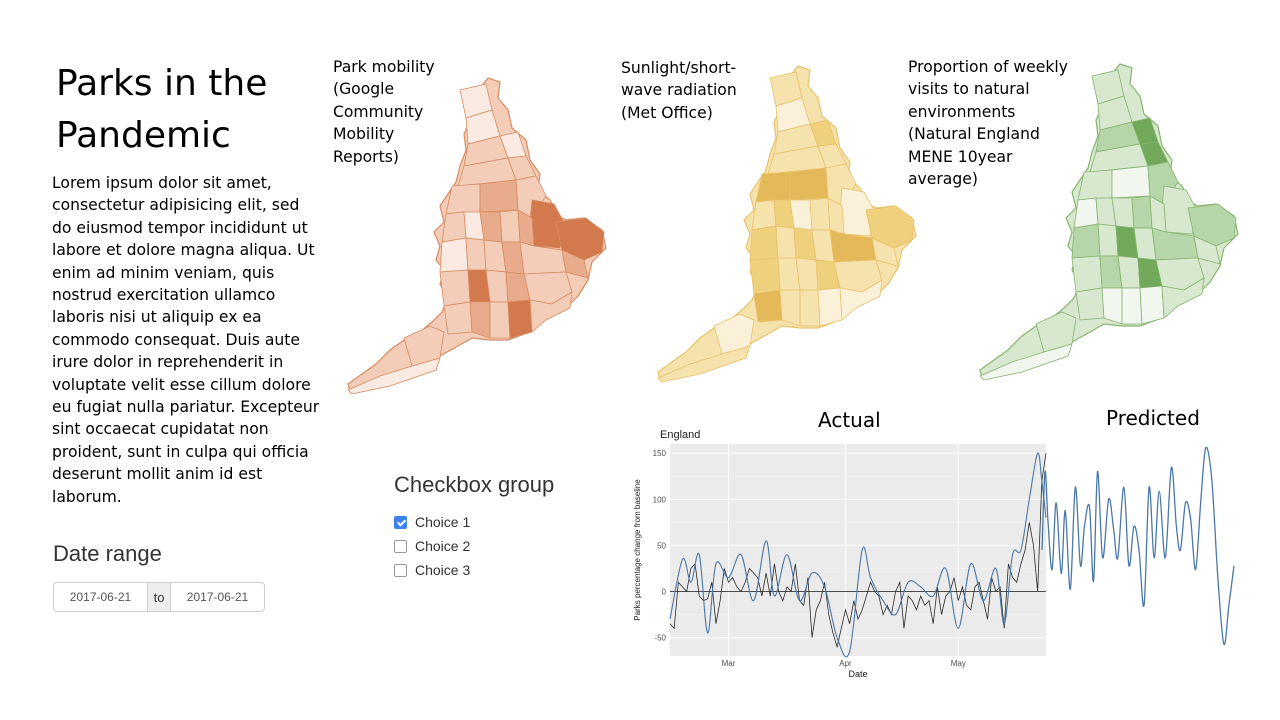 The image size is (1280, 720). Describe the element at coordinates (958, 663) in the screenshot. I see `x-tick-label: May` at that location.